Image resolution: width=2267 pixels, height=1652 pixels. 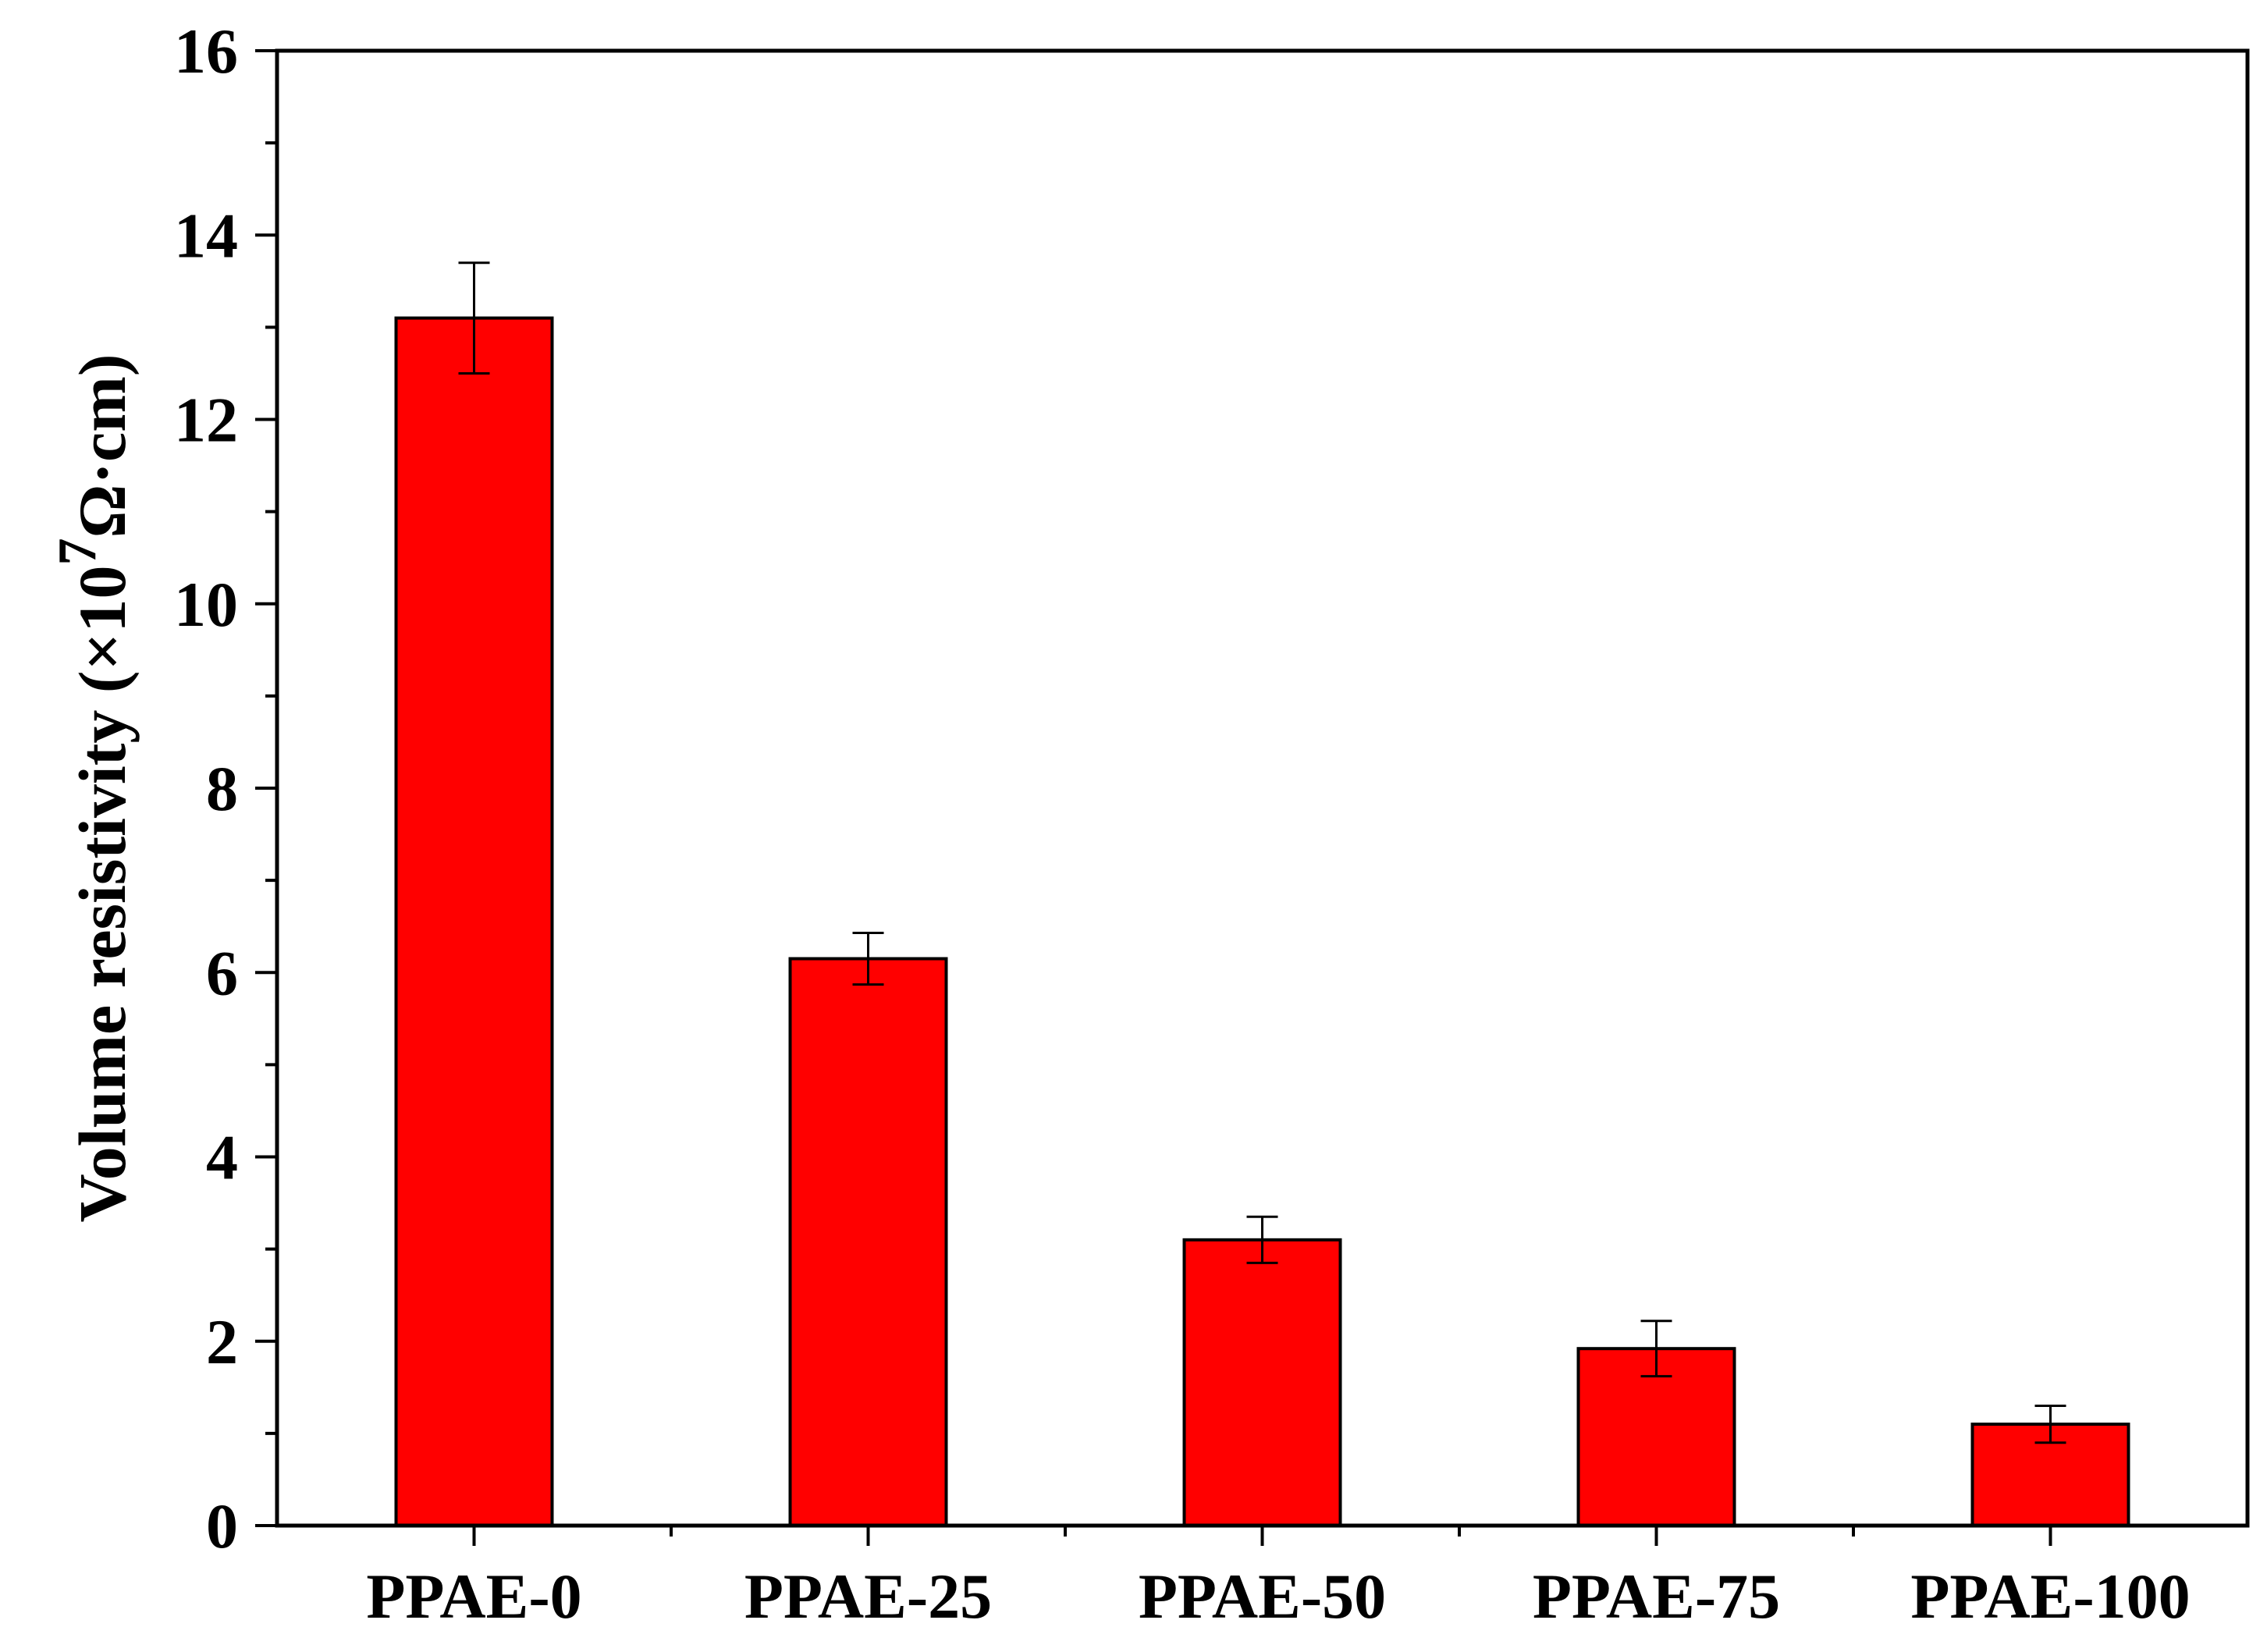 What do you see at coordinates (222, 973) in the screenshot?
I see `y-tick-label: 6` at bounding box center [222, 973].